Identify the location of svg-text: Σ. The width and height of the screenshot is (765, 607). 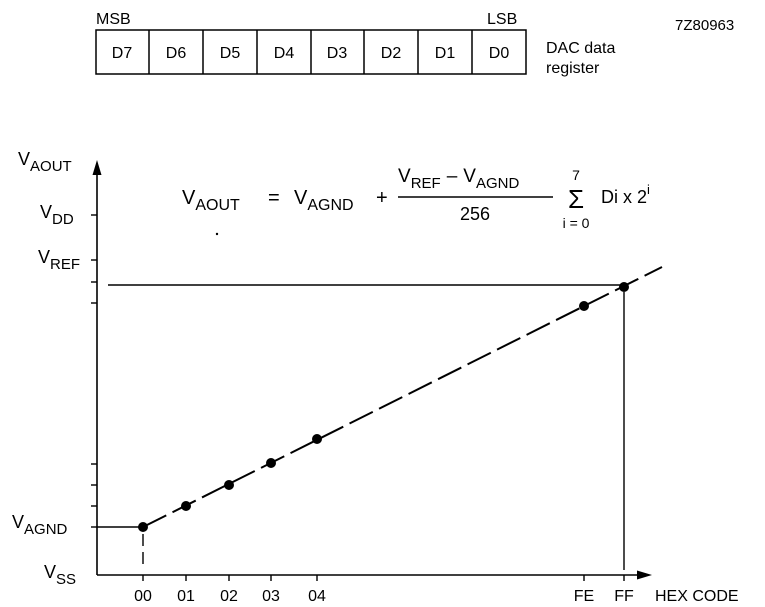
(576, 199).